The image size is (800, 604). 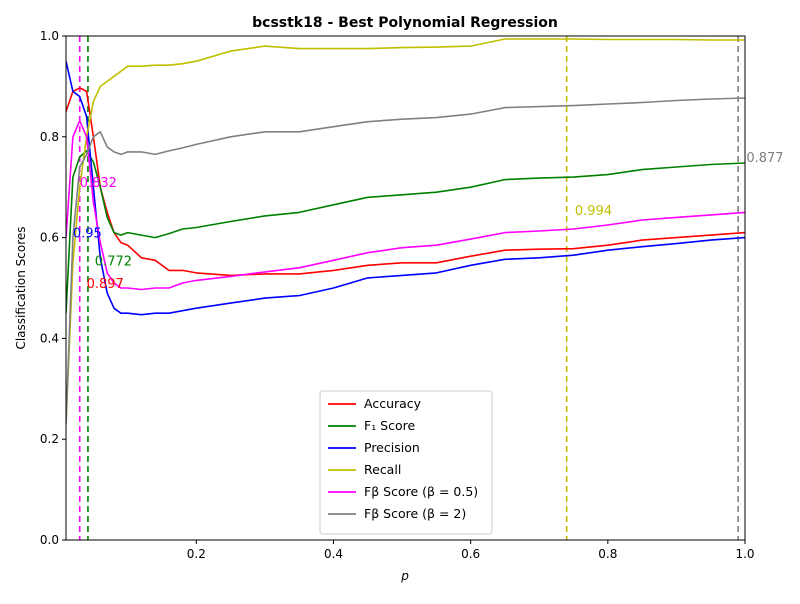 I want to click on annotation-0: 0.832, so click(x=98, y=183).